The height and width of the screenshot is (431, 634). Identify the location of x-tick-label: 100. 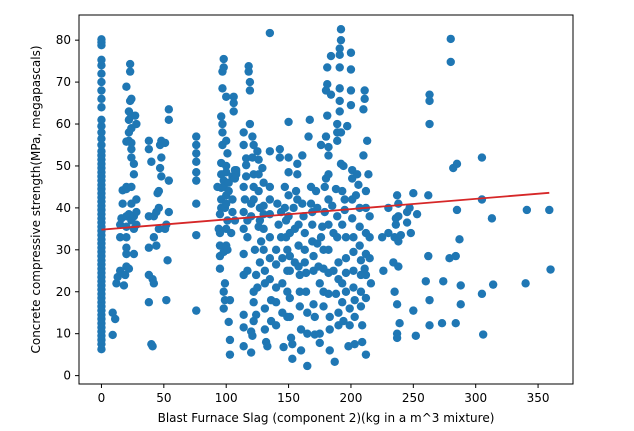
(226, 398).